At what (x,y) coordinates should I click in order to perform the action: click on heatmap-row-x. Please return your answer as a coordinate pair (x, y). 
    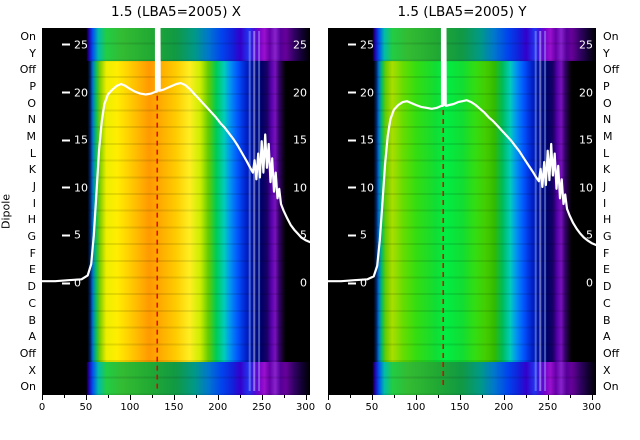
    Looking at the image, I should click on (176, 370).